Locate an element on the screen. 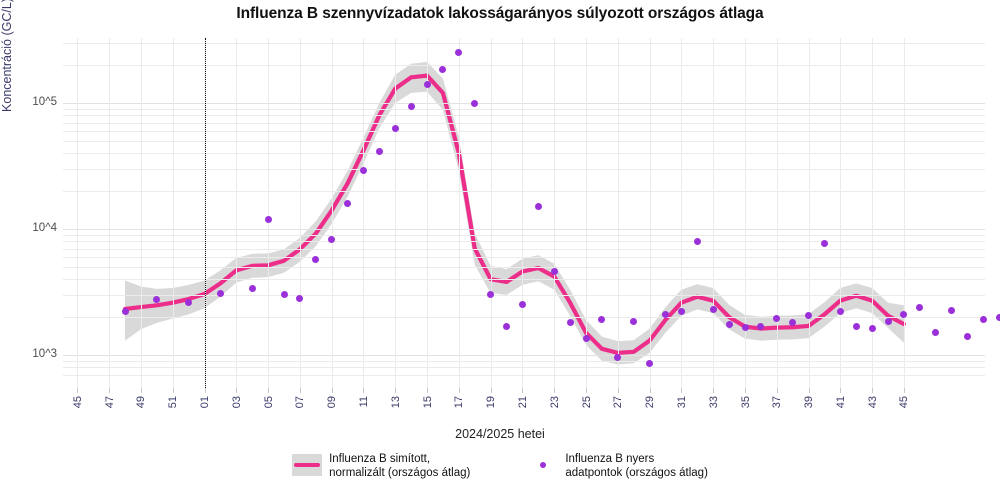 The width and height of the screenshot is (1000, 500). y-tick-label: 10^3 is located at coordinates (44, 354).